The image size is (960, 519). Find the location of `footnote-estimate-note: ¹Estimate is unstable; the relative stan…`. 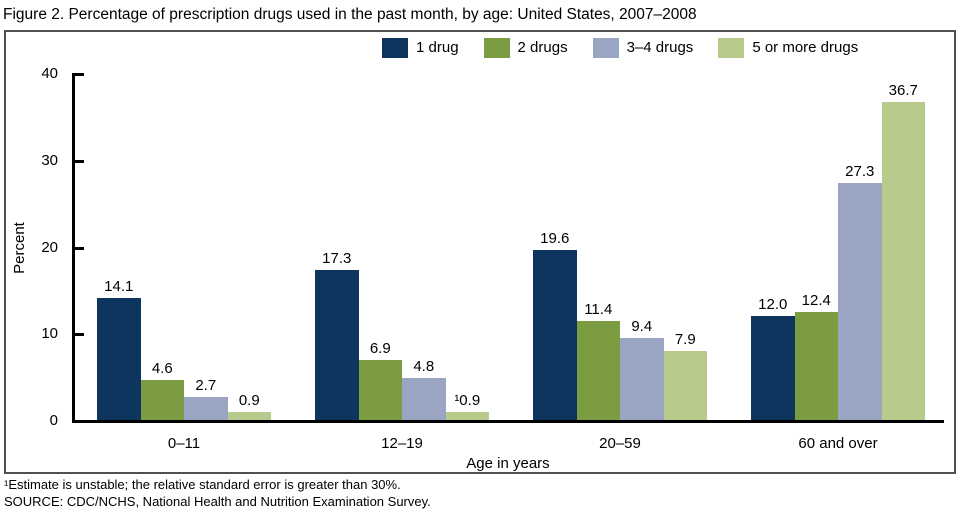

footnote-estimate-note: ¹Estimate is unstable; the relative stan… is located at coordinates (202, 484).